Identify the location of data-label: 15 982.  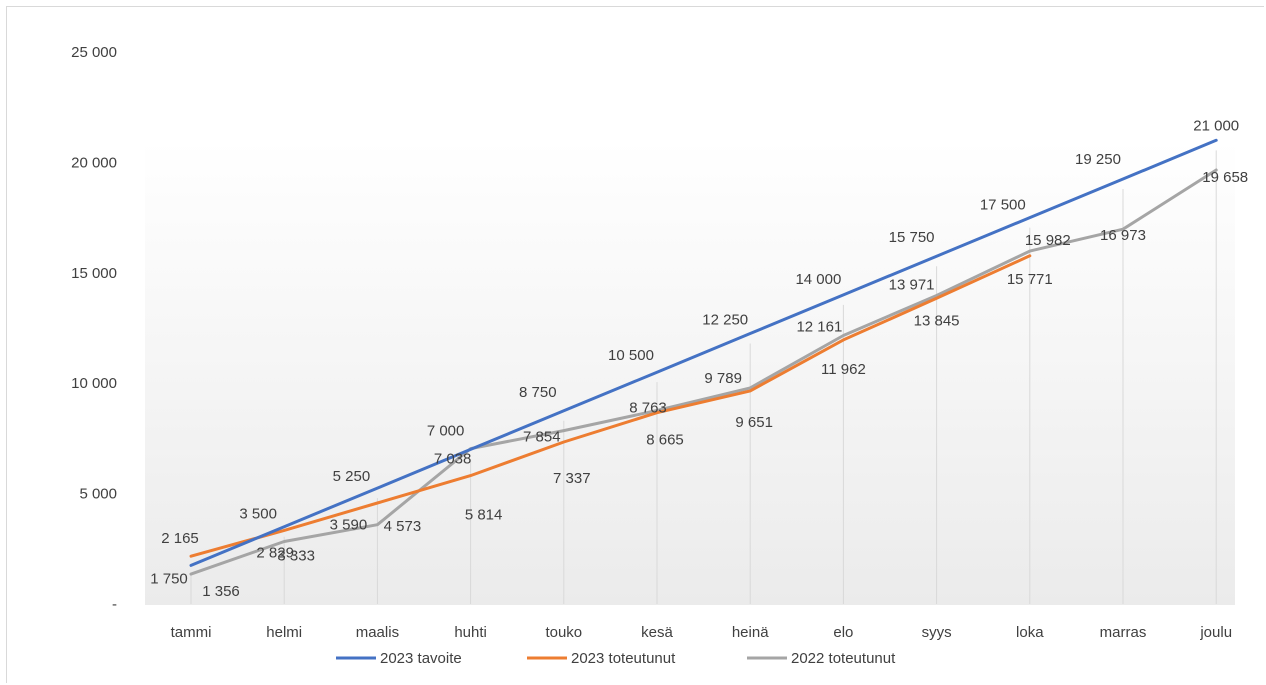
(1048, 240).